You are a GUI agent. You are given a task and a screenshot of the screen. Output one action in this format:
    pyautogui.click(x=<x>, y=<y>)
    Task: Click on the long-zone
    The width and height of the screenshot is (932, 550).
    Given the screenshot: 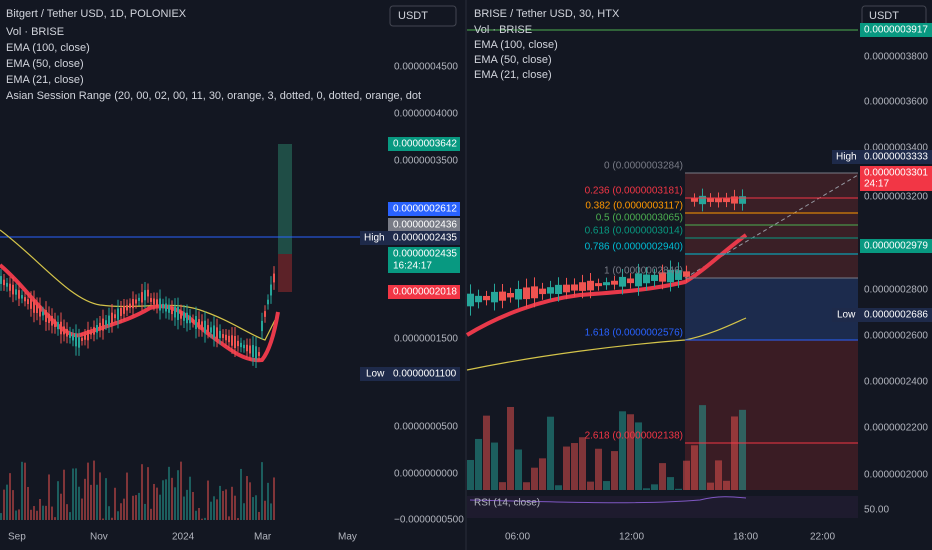 What is the action you would take?
    pyautogui.click(x=285, y=199)
    